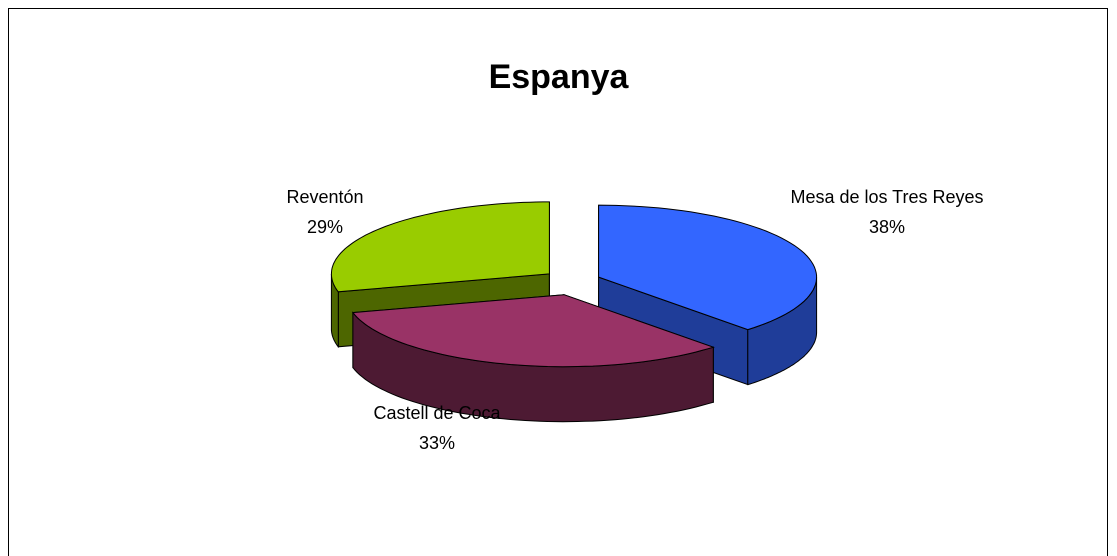 This screenshot has height=556, width=1117. I want to click on value-label: 29%, so click(325, 227).